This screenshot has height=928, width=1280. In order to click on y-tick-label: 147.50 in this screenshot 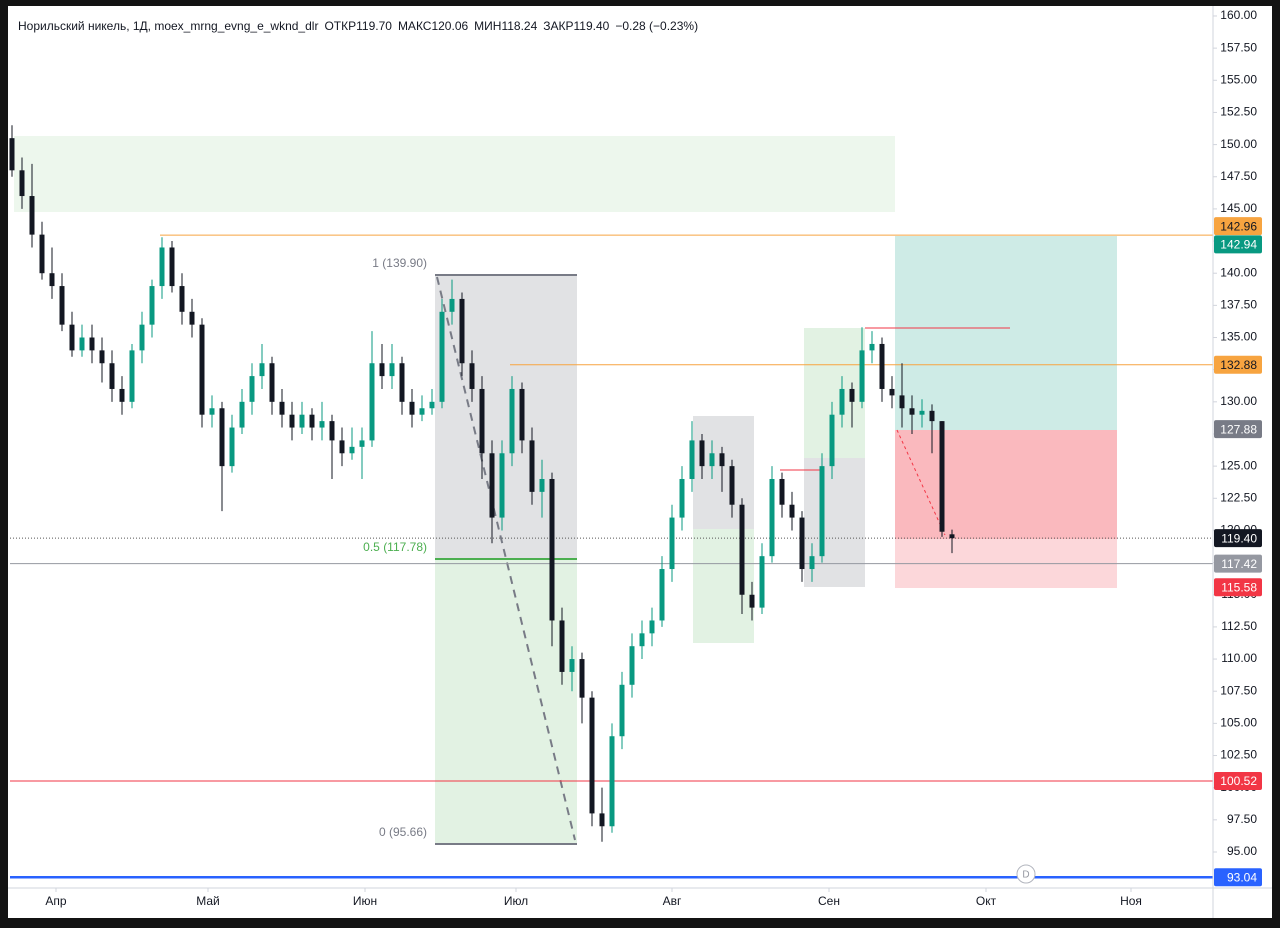, I will do `click(1238, 176)`.